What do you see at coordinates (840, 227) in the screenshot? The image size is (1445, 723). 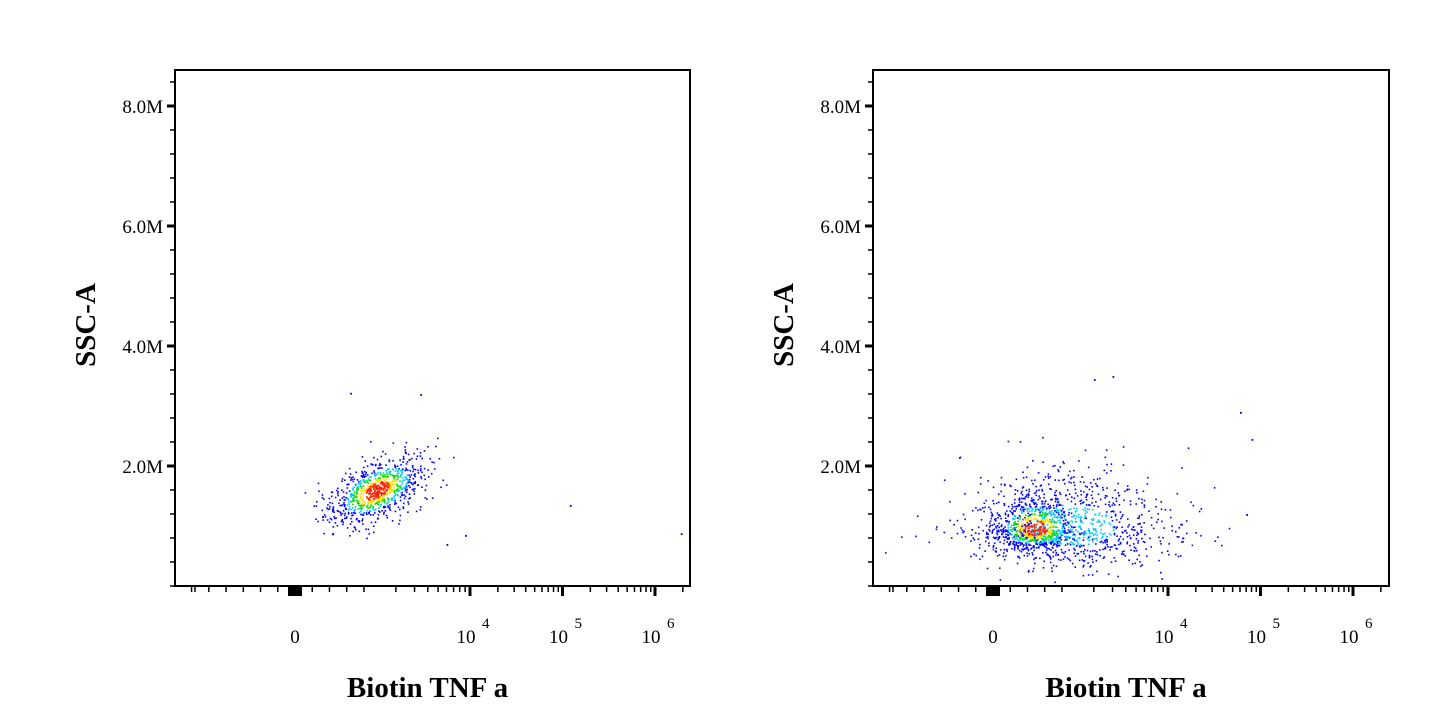 I see `y-tick-label: 6.0M` at bounding box center [840, 227].